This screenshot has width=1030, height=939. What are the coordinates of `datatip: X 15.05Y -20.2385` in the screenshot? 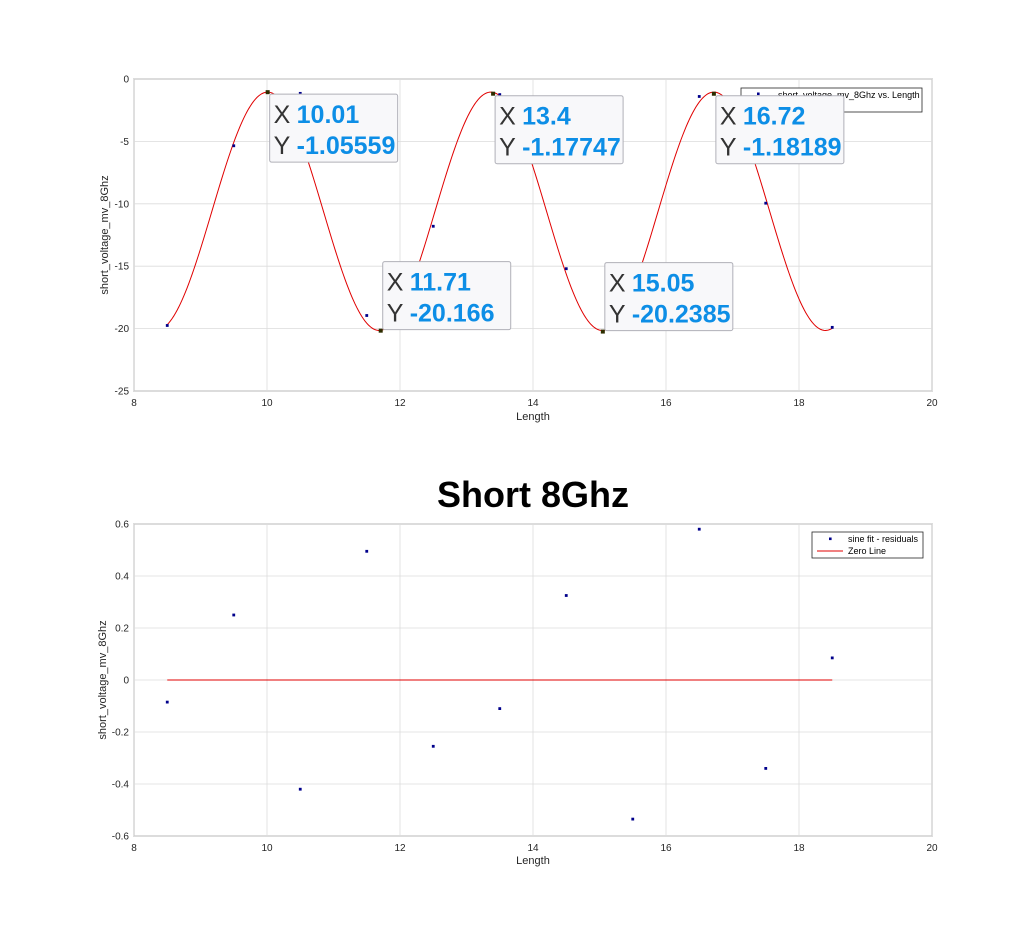 It's located at (667, 298).